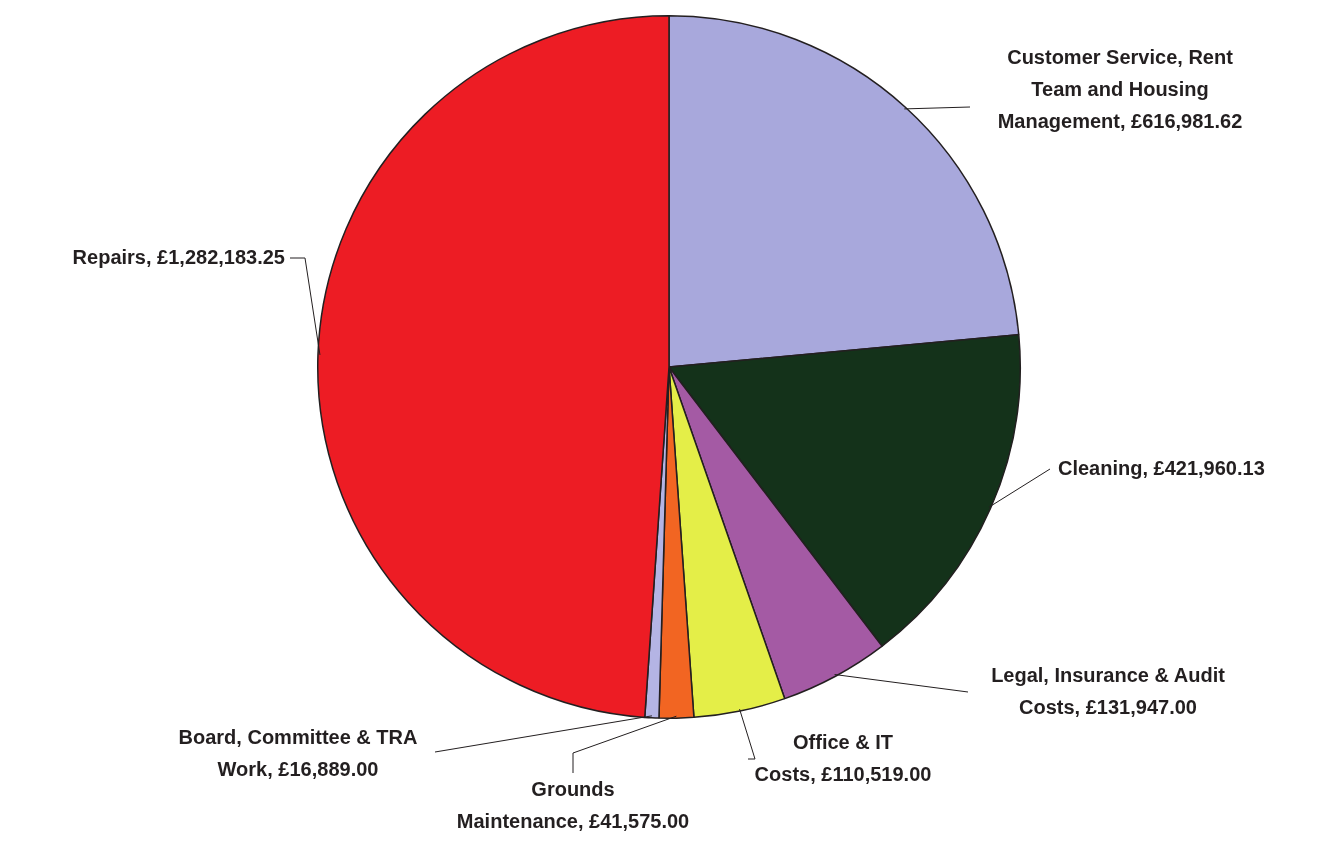  I want to click on slice-label: Grounds Maintenance, £41,575.00, so click(573, 804).